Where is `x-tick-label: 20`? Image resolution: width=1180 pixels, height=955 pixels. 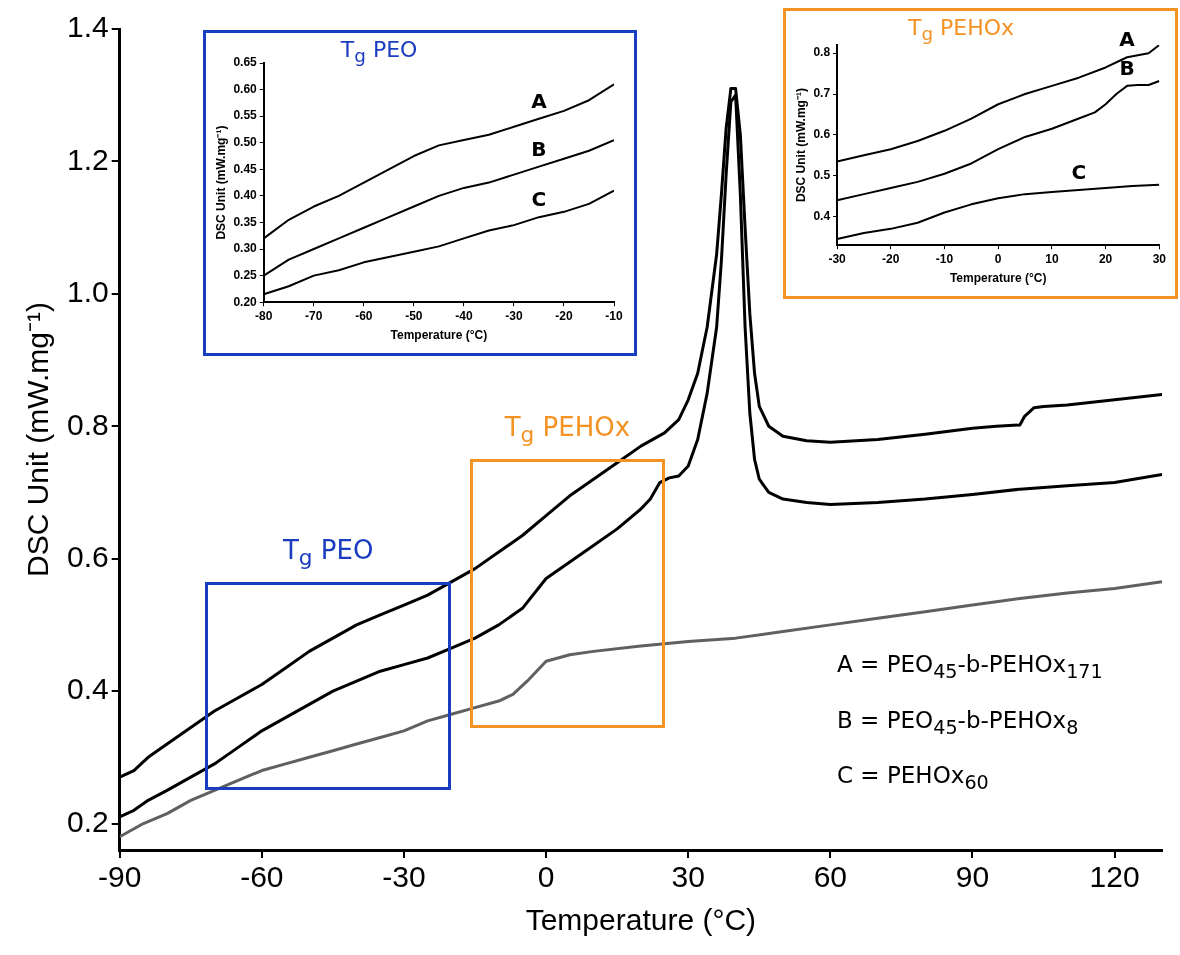 x-tick-label: 20 is located at coordinates (1105, 258).